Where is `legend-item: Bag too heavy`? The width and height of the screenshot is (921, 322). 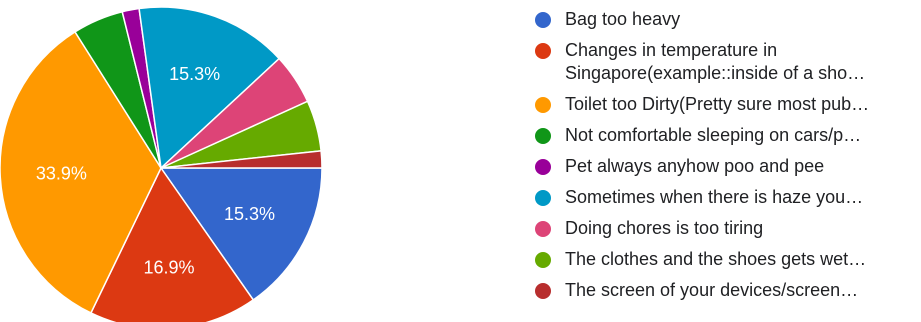 legend-item: Bag too heavy is located at coordinates (725, 19).